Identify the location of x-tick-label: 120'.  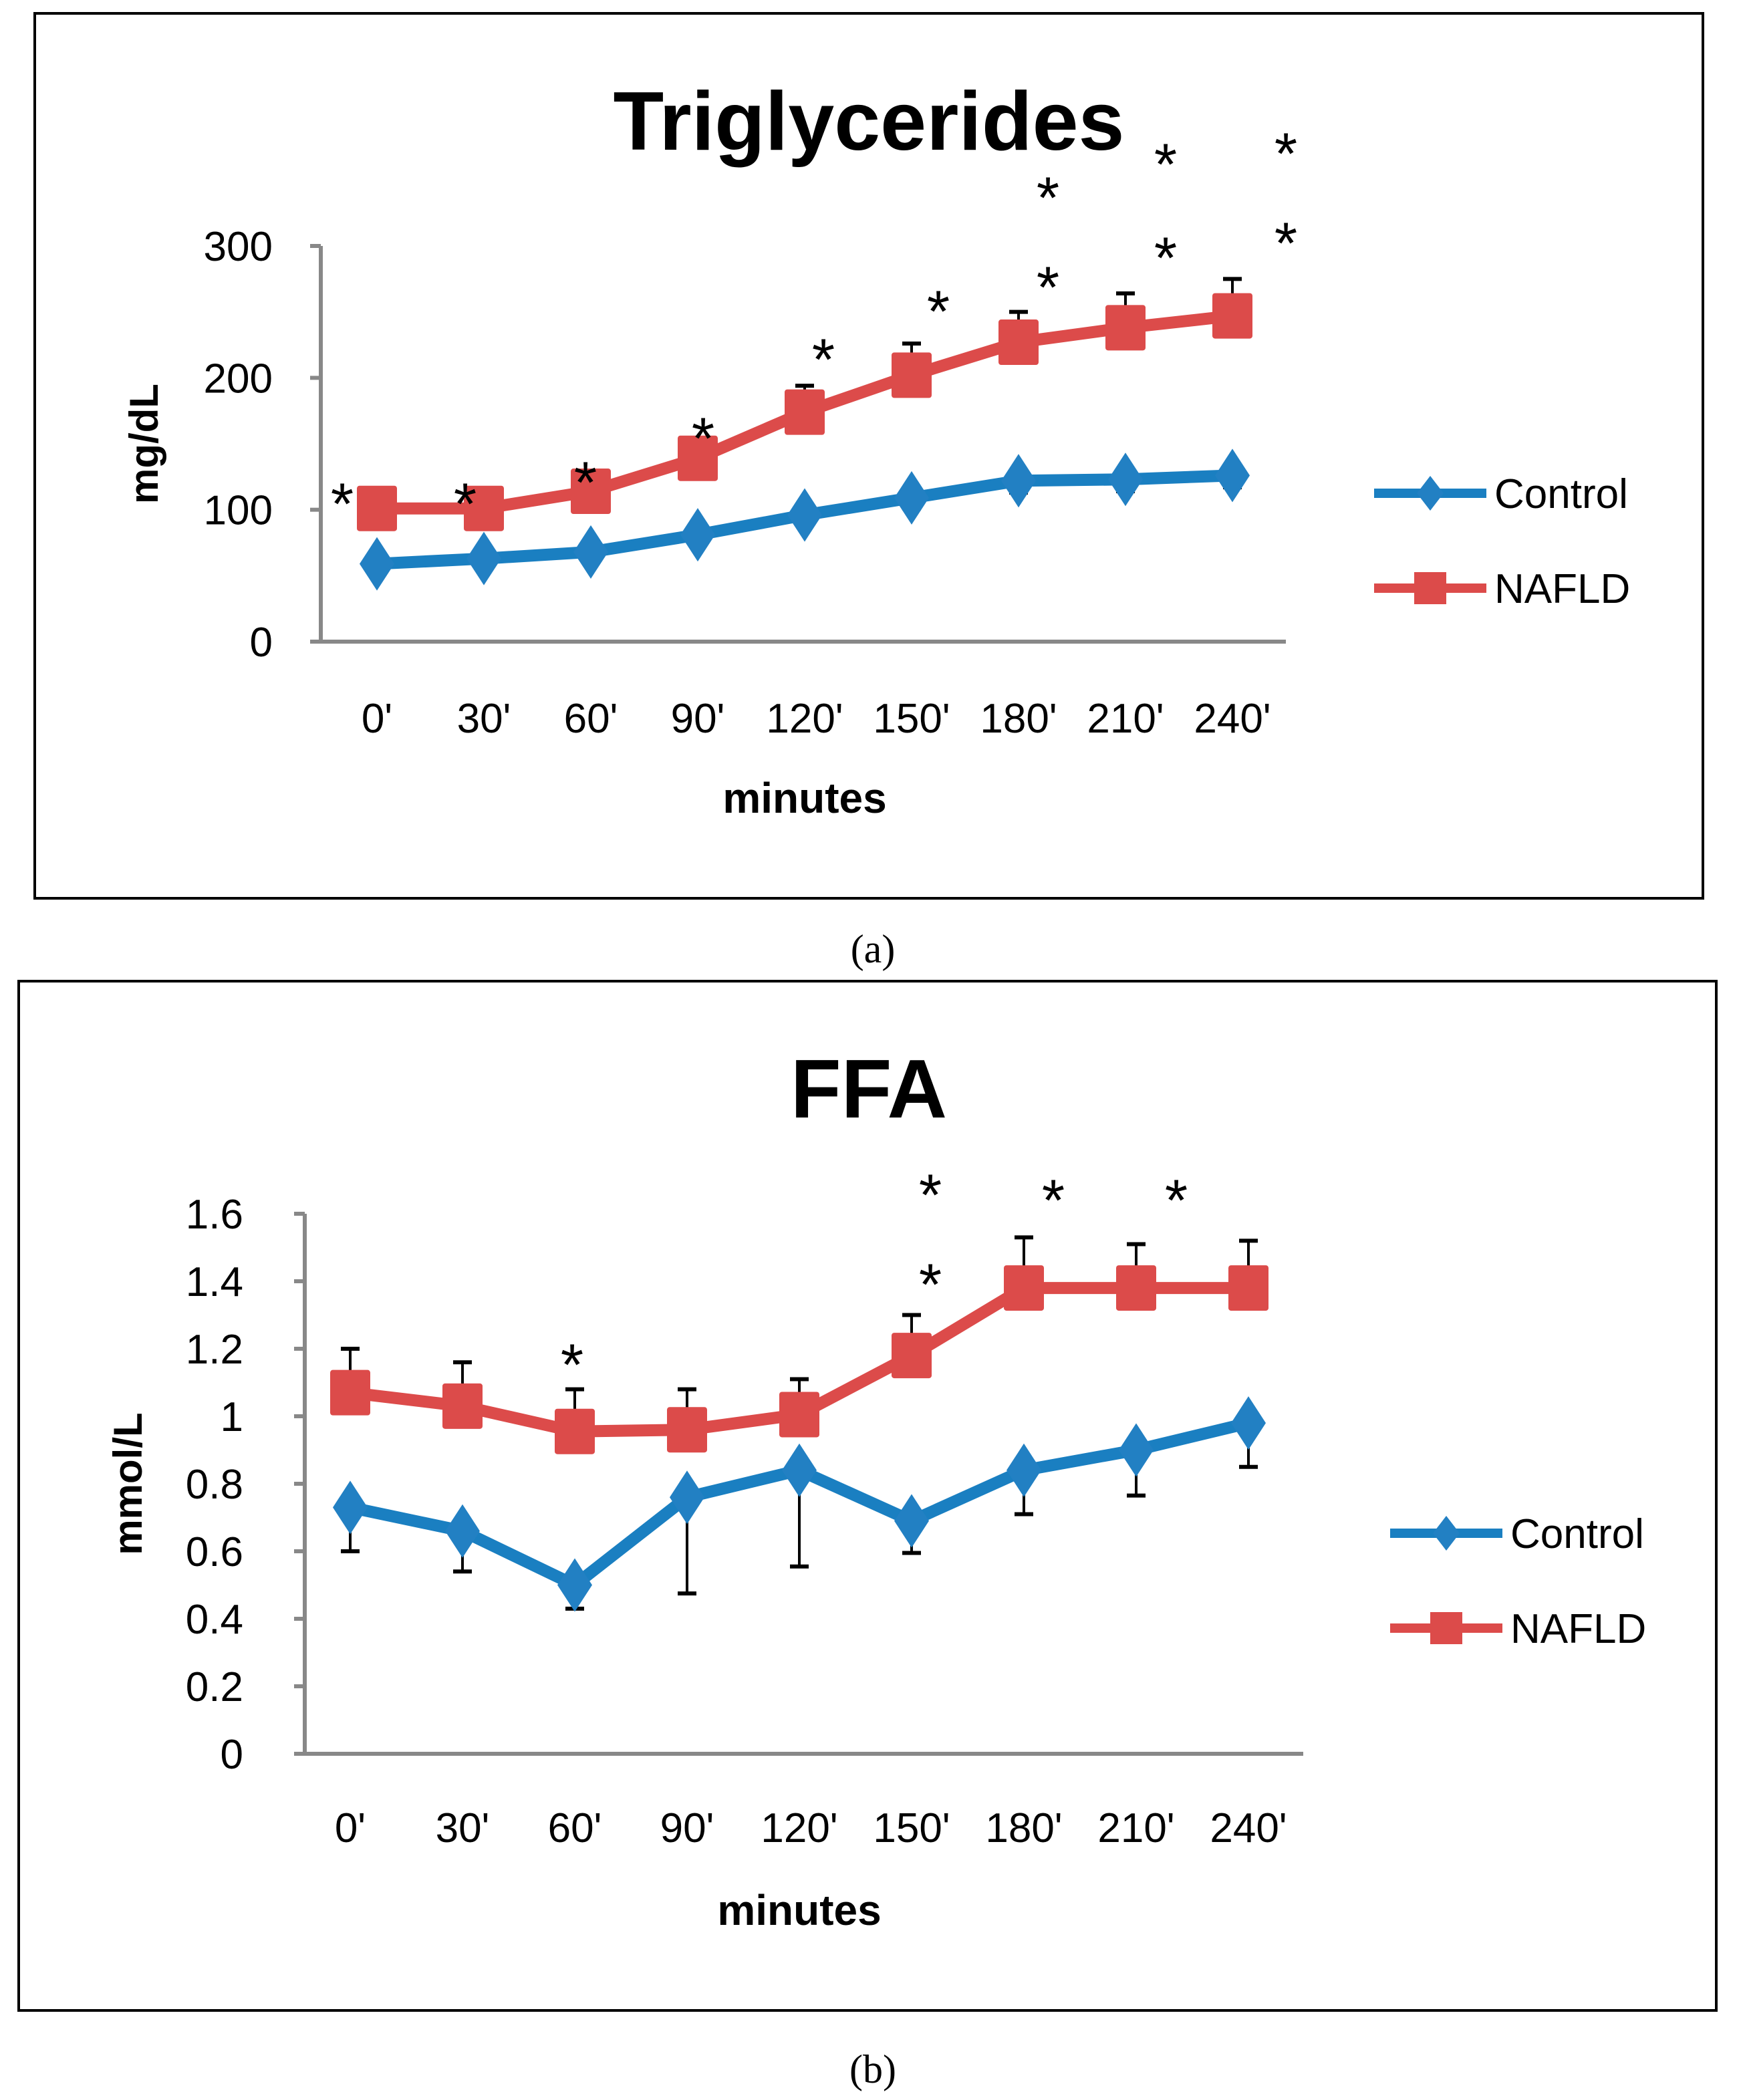
(799, 1828).